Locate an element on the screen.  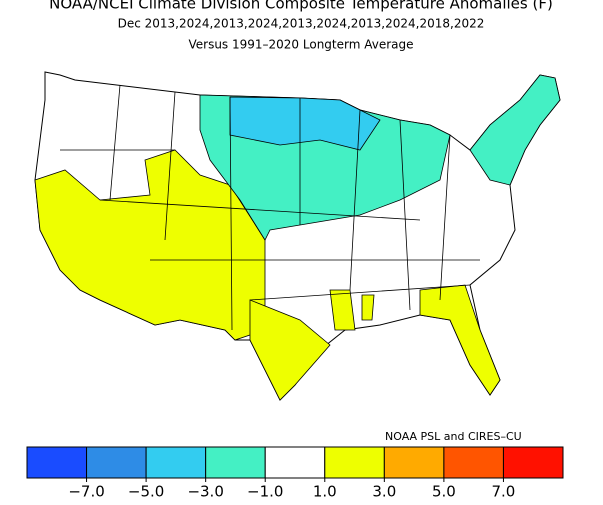
colorbar: −7.0 −5.0 −3.0 −1.0 1.0 3.0 5.0 7.0 is located at coordinates (295, 473).